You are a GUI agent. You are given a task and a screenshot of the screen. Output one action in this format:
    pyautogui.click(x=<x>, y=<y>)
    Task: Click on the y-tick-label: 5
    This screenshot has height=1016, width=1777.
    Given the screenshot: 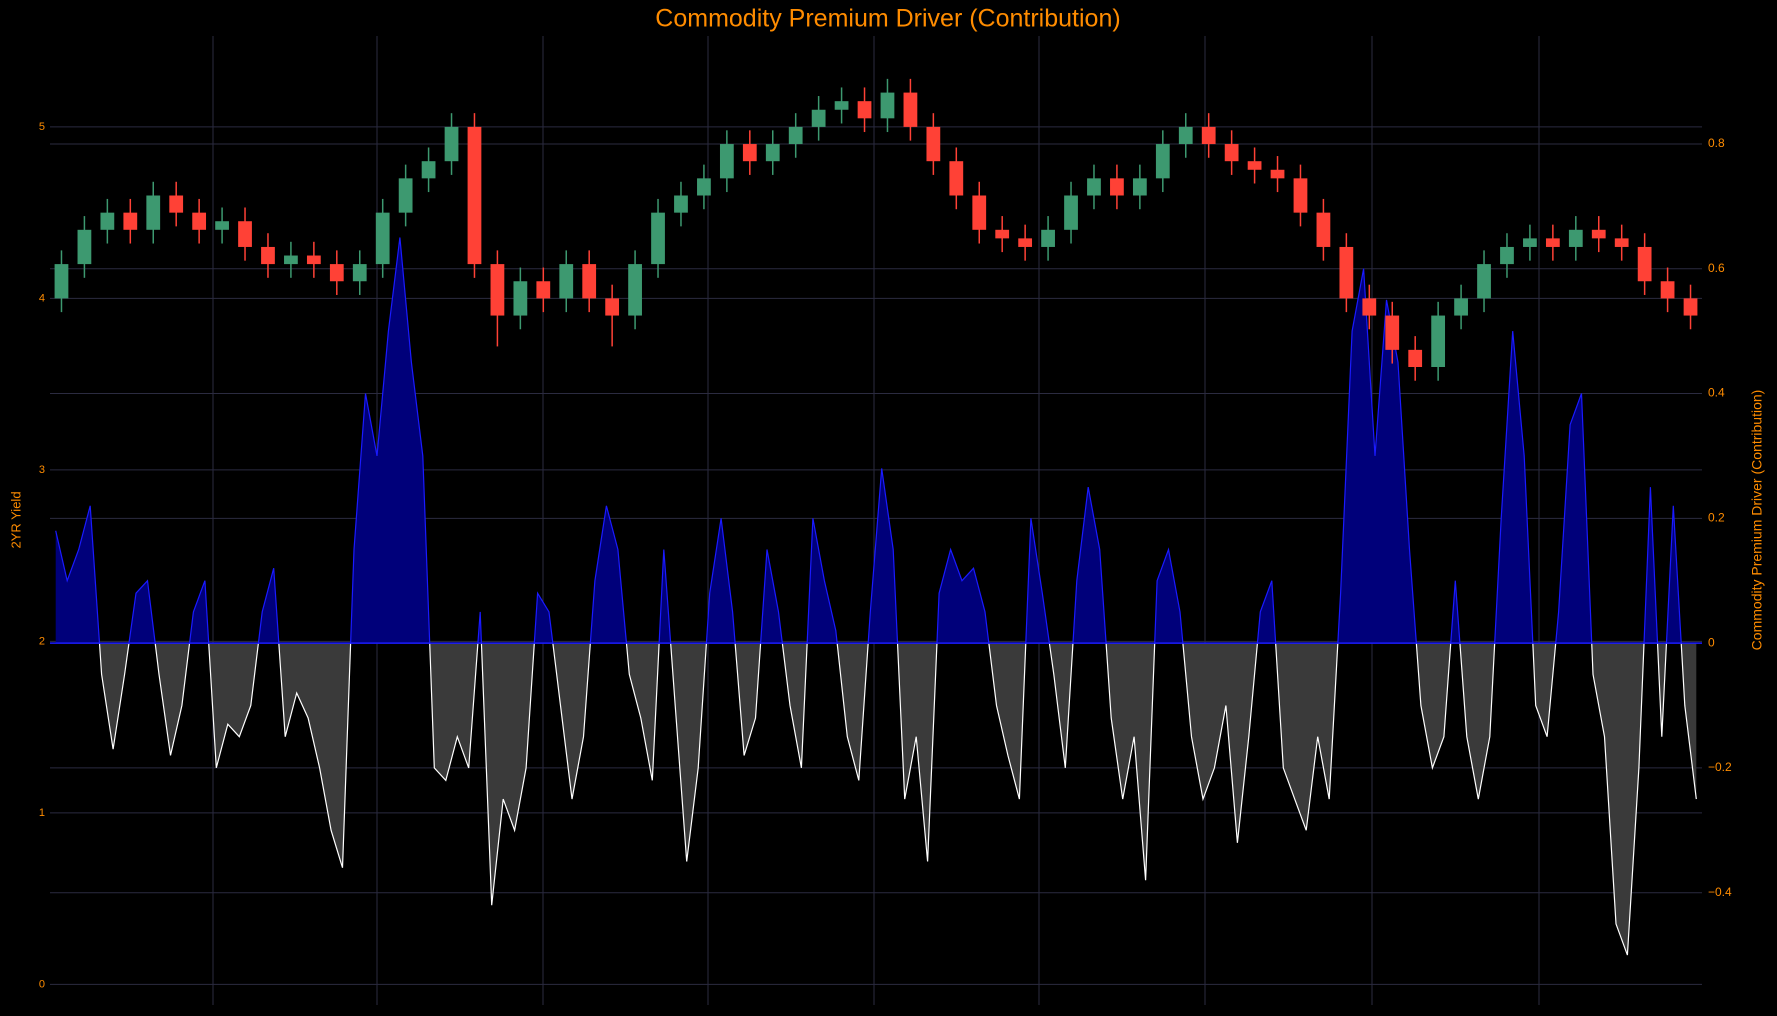 What is the action you would take?
    pyautogui.click(x=42, y=127)
    